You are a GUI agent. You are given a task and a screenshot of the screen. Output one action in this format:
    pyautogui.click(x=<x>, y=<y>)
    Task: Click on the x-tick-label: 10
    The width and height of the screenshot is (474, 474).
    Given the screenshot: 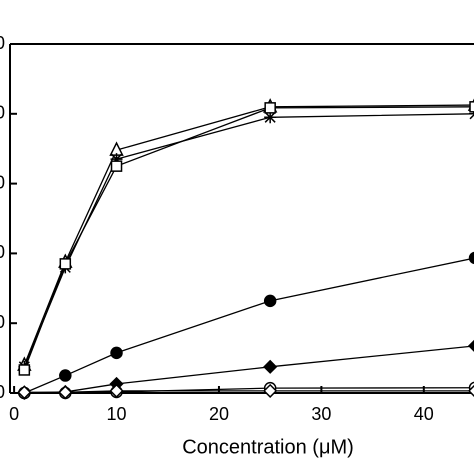 What is the action you would take?
    pyautogui.click(x=117, y=414)
    